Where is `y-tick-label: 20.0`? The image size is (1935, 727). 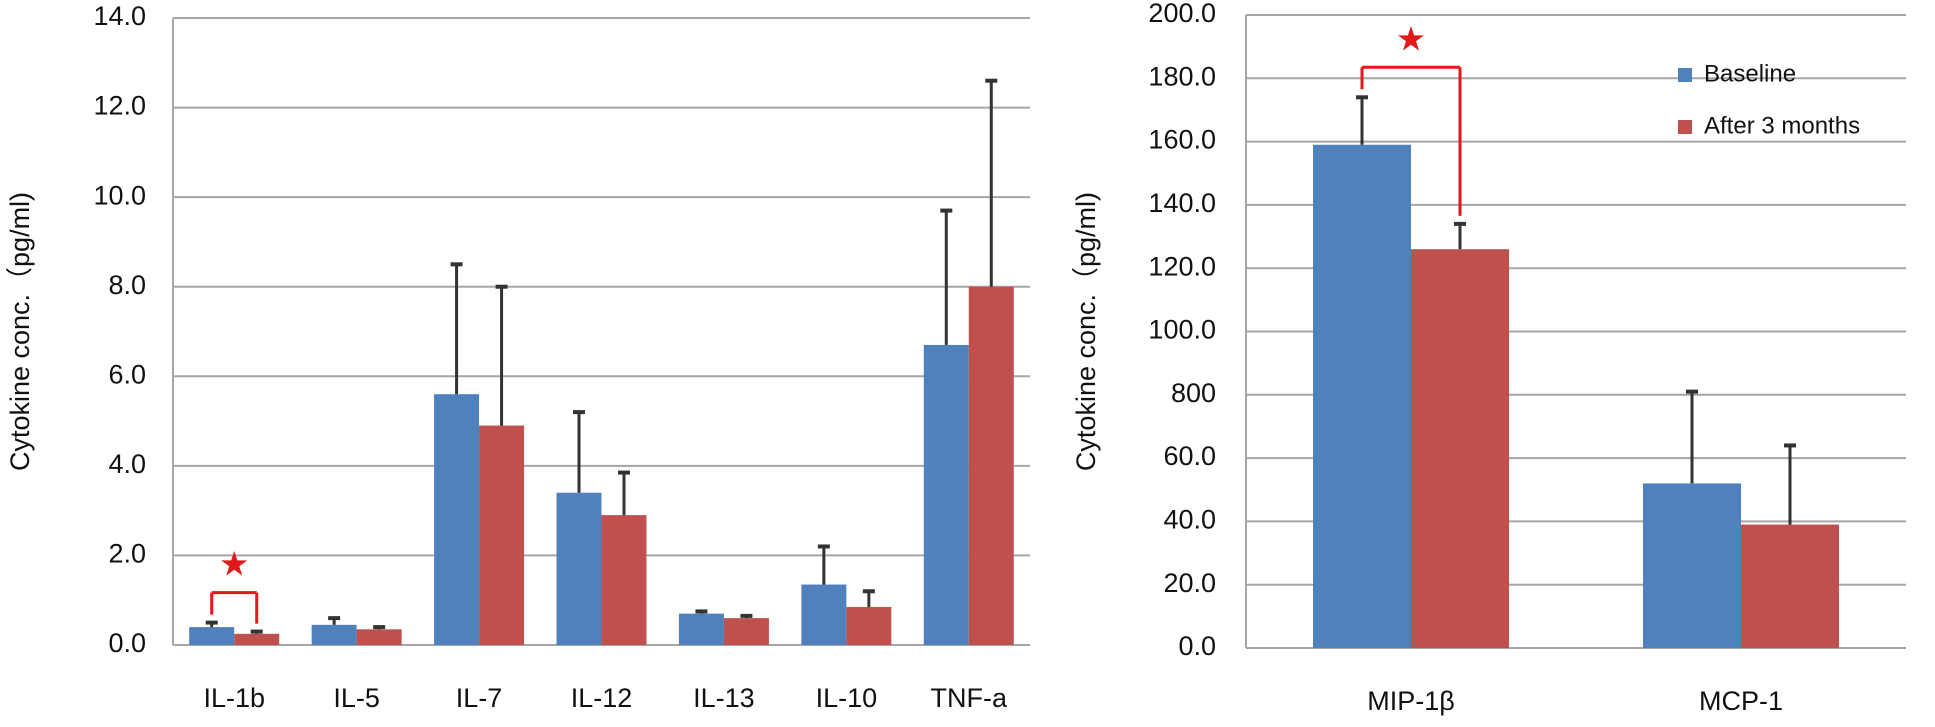
y-tick-label: 20.0 is located at coordinates (1189, 583).